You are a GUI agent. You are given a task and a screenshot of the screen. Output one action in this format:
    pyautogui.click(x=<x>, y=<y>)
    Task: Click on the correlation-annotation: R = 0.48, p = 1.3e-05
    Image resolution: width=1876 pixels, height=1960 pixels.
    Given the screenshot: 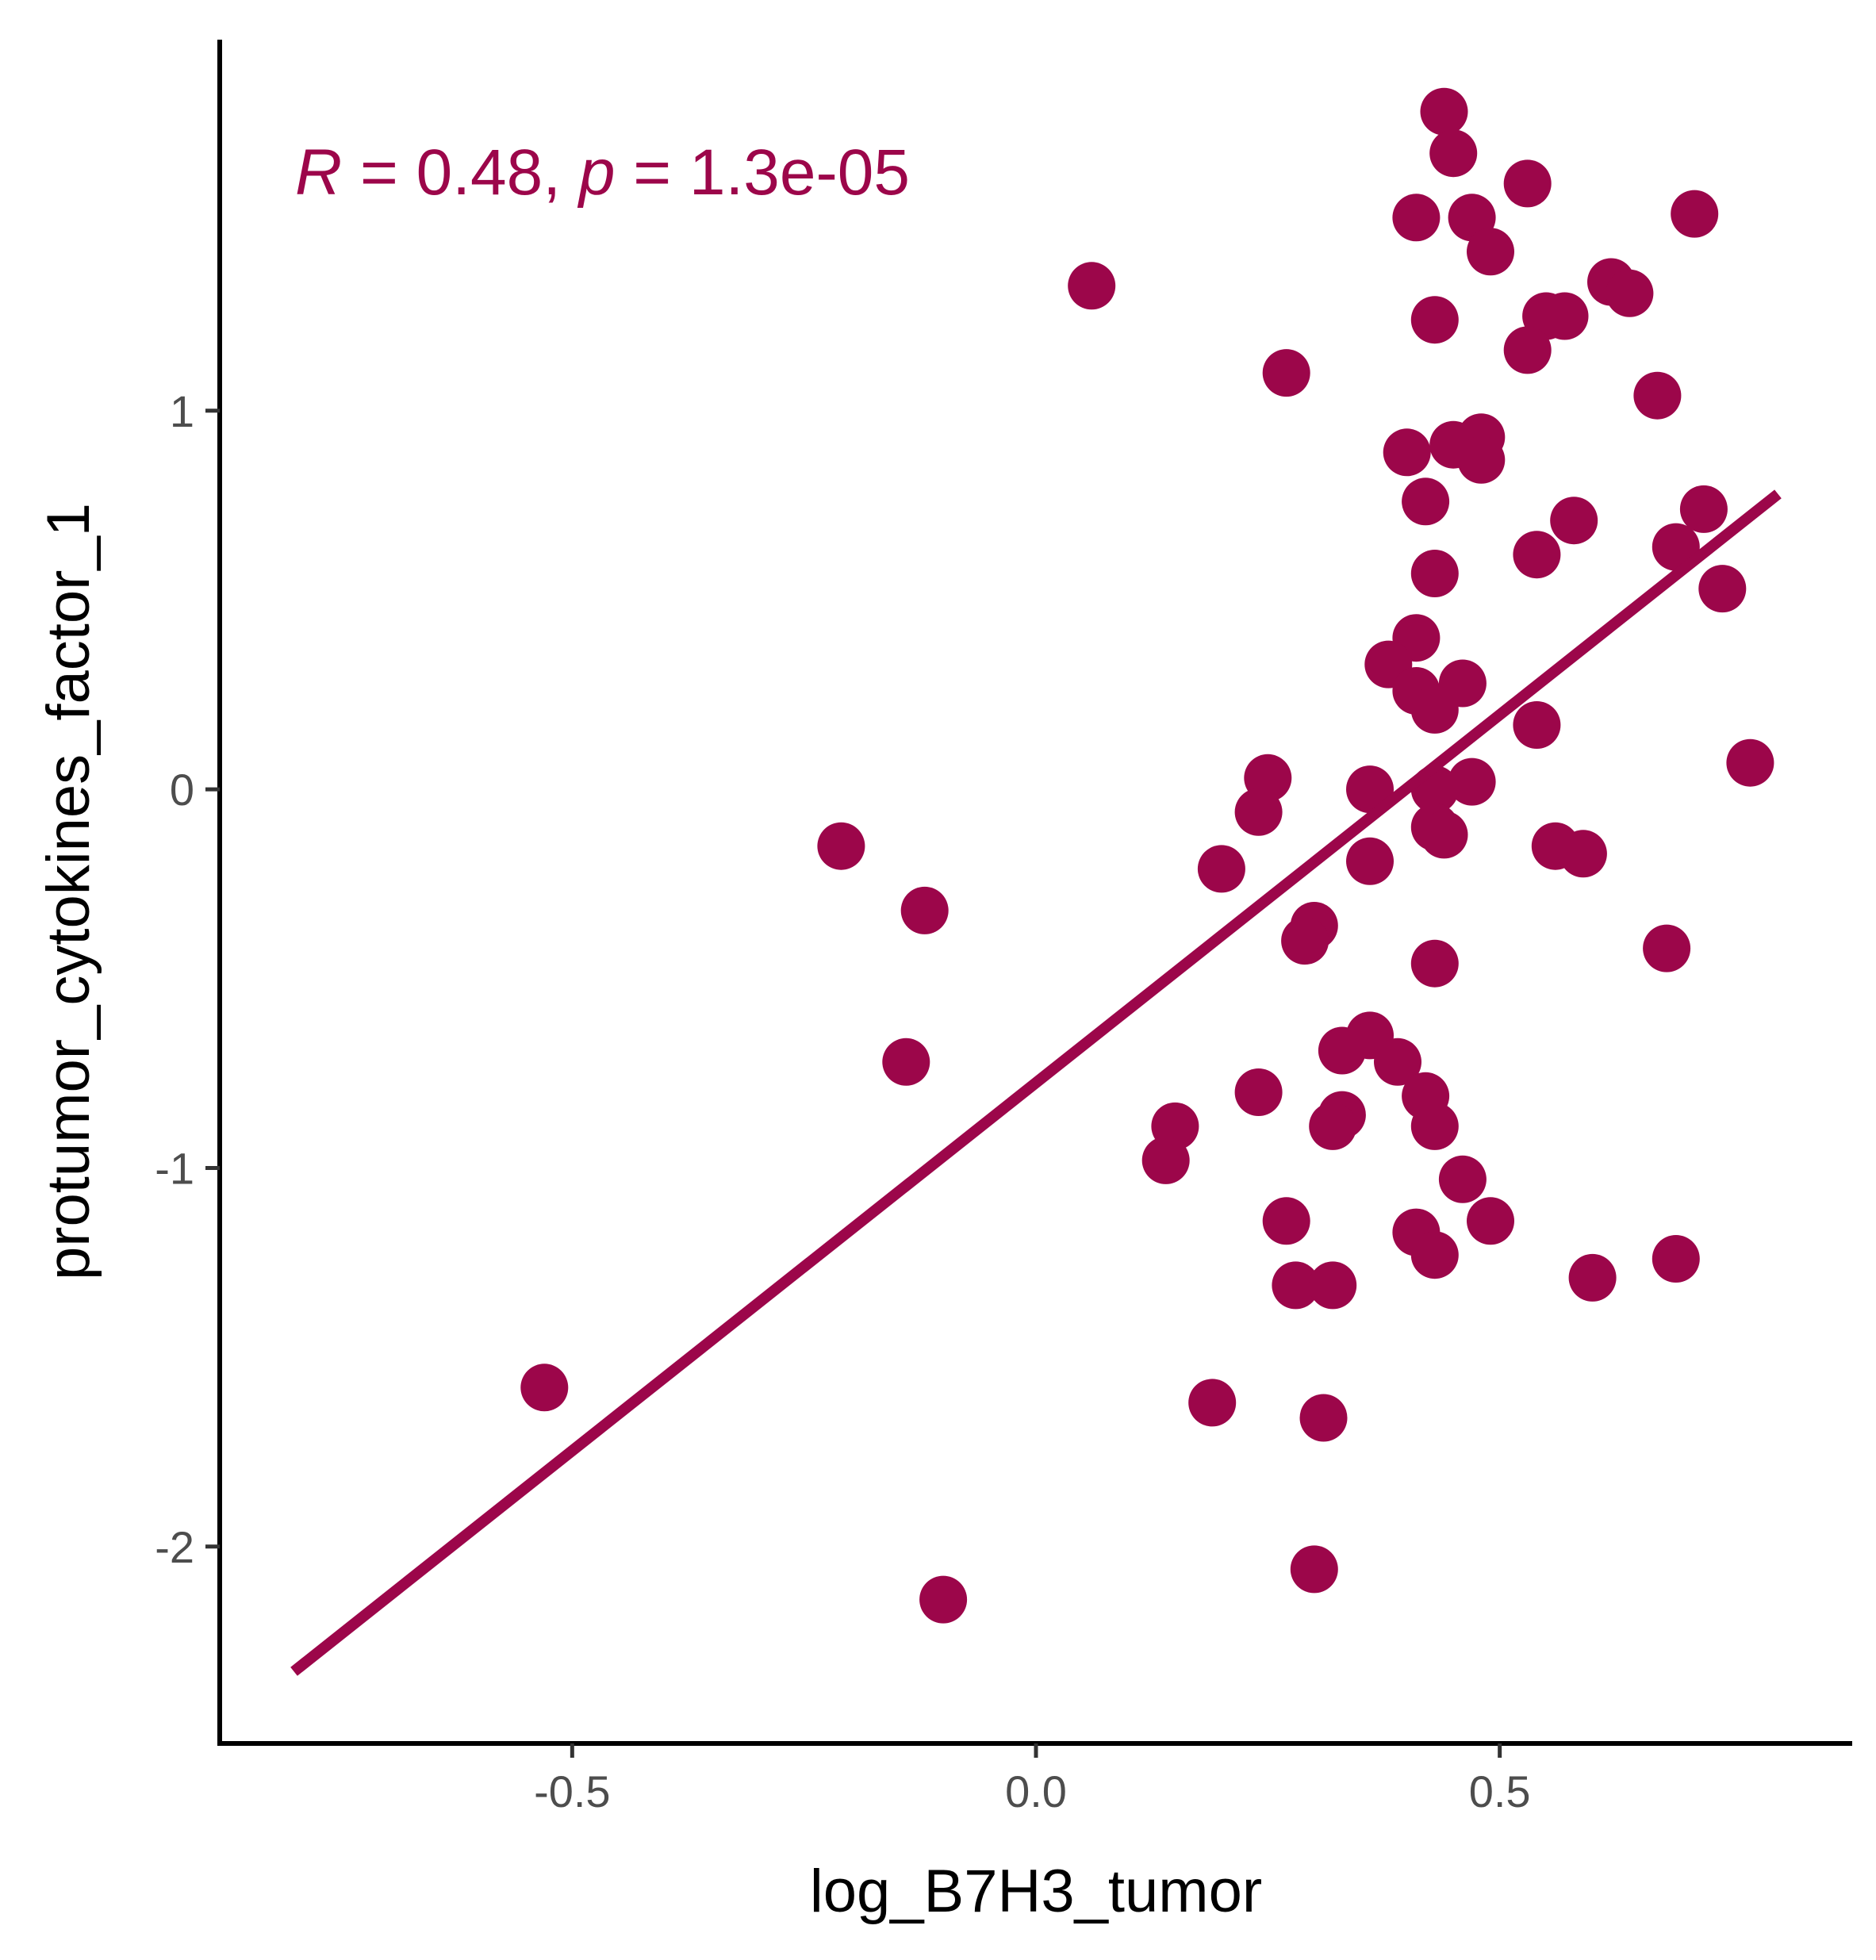 What is the action you would take?
    pyautogui.click(x=602, y=172)
    